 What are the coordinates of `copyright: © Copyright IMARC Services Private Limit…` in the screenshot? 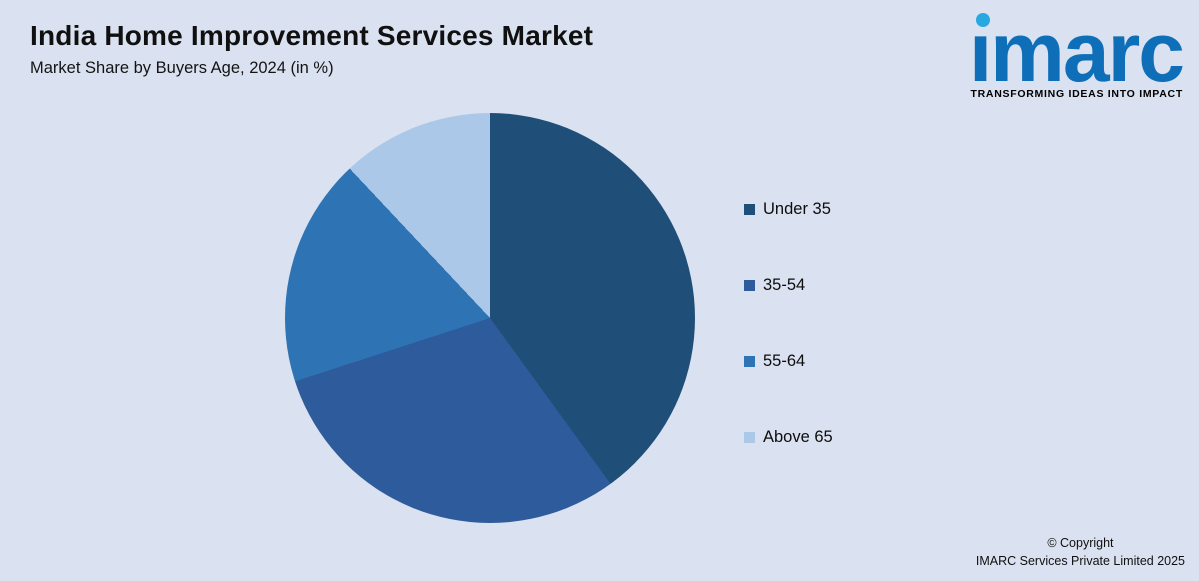 It's located at (1080, 553).